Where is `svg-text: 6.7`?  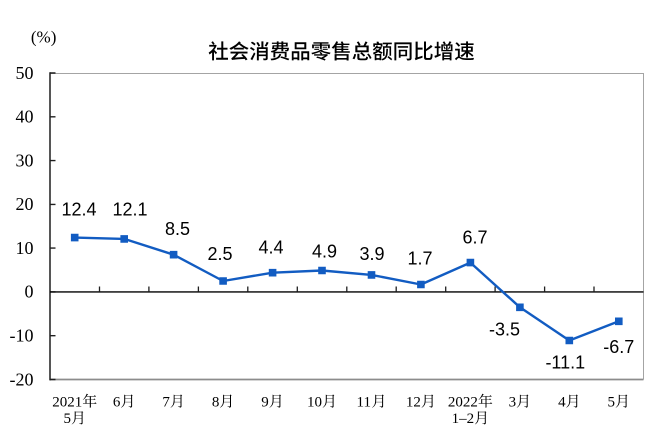 svg-text: 6.7 is located at coordinates (474, 238).